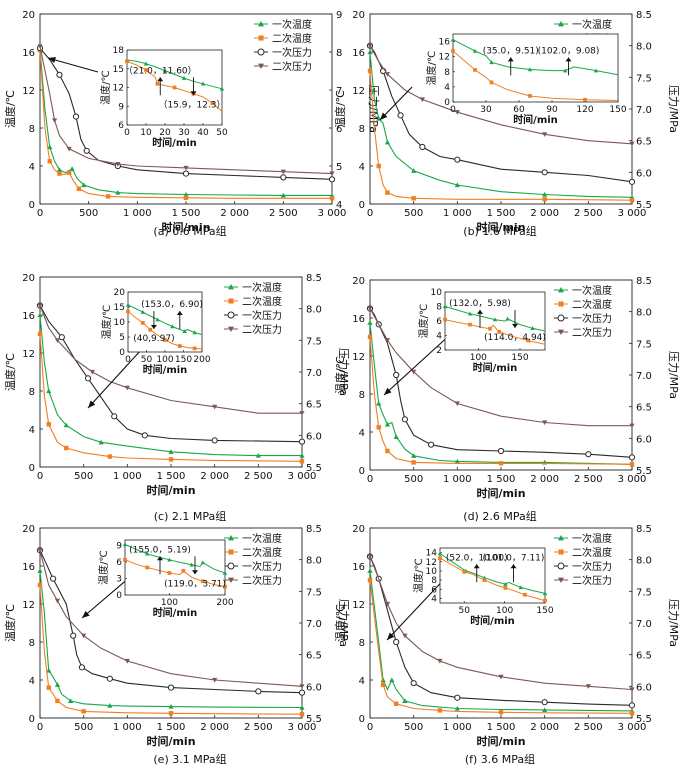 This screenshot has width=698, height=777. What do you see at coordinates (339, 129) in the screenshot?
I see `y2-tick-label: 6` at bounding box center [339, 129].